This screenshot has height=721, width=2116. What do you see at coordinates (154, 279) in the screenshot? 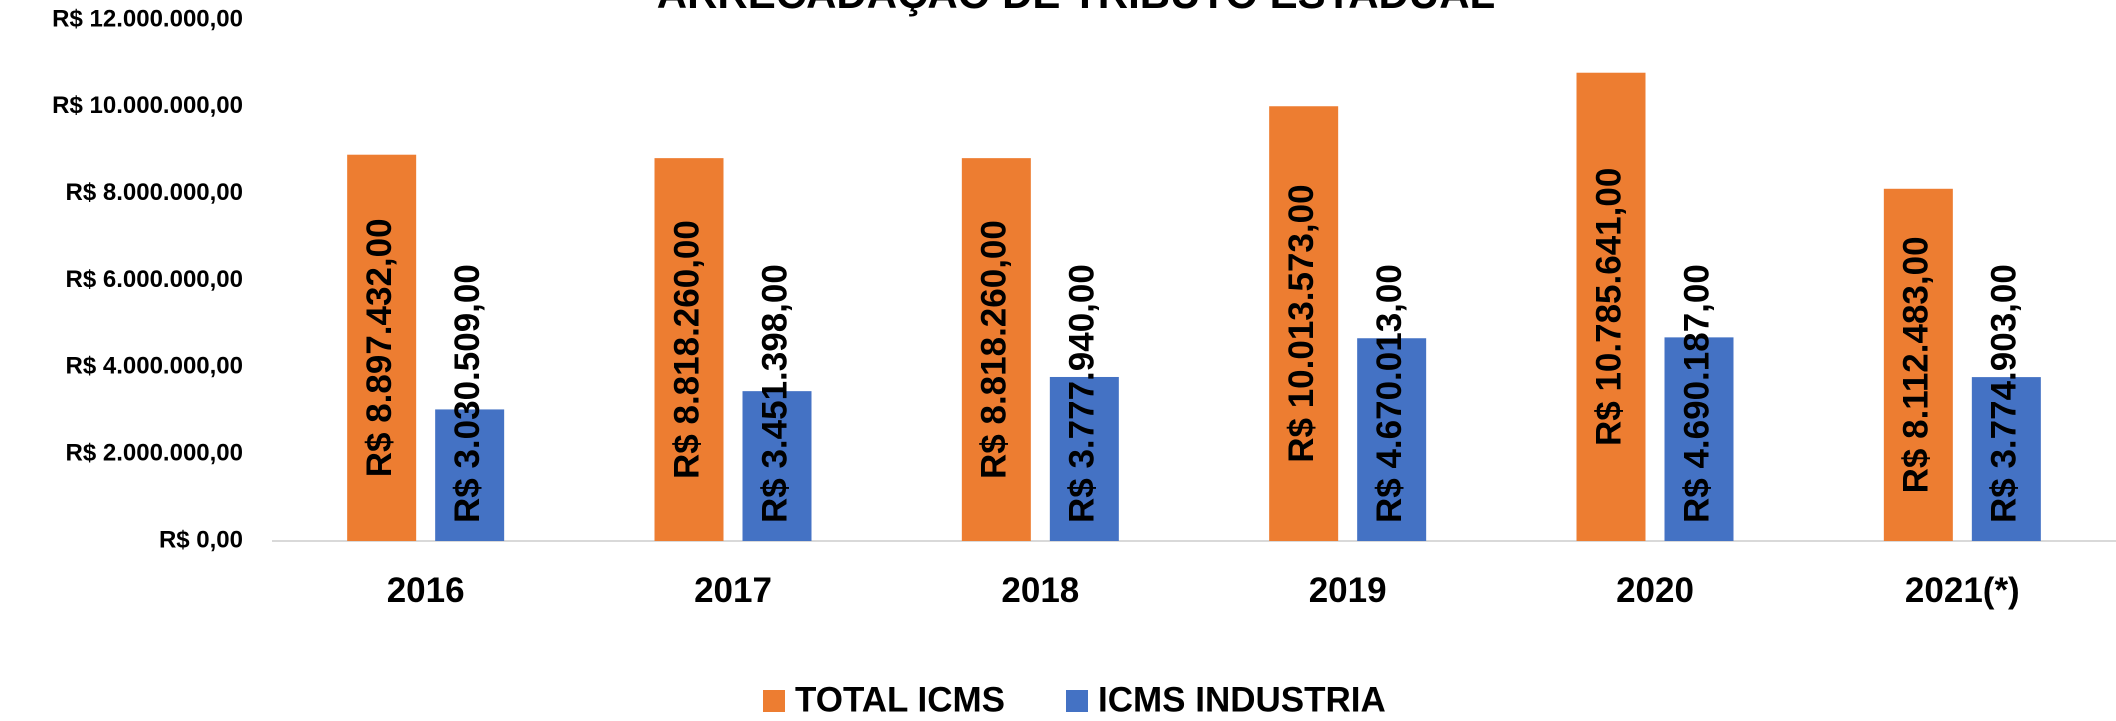
I see `y-tick-label: R$ 6.000.000,00` at bounding box center [154, 279].